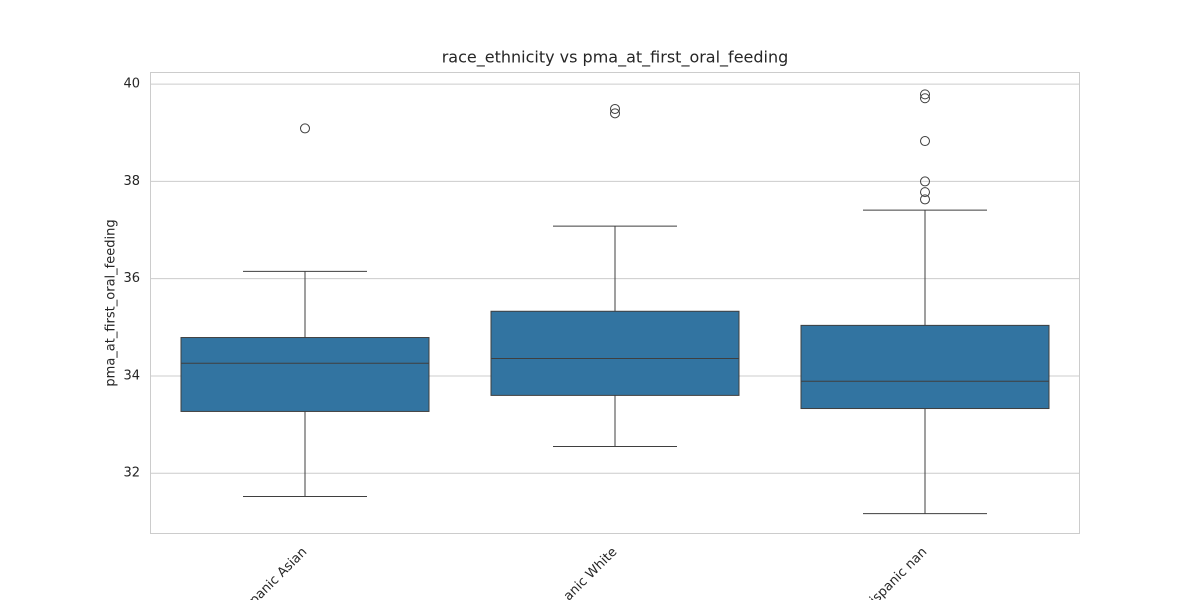  What do you see at coordinates (131, 473) in the screenshot?
I see `y-tick-label: 32` at bounding box center [131, 473].